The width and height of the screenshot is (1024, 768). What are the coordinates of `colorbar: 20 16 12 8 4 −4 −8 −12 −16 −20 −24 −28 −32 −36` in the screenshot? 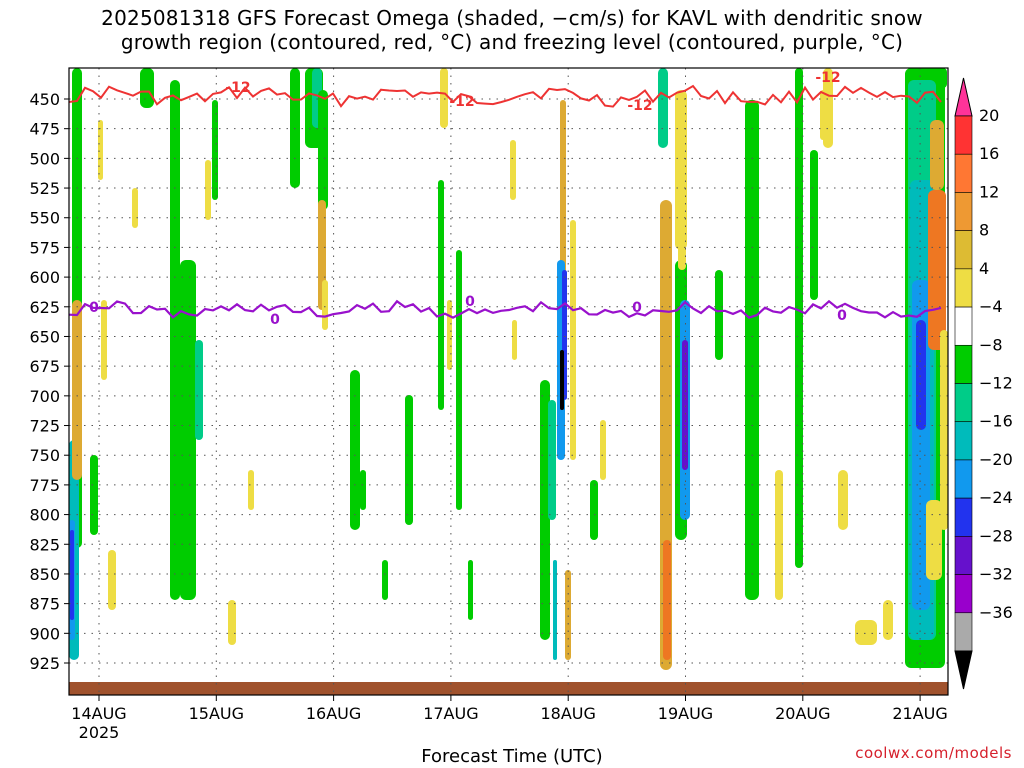 It's located at (983, 383).